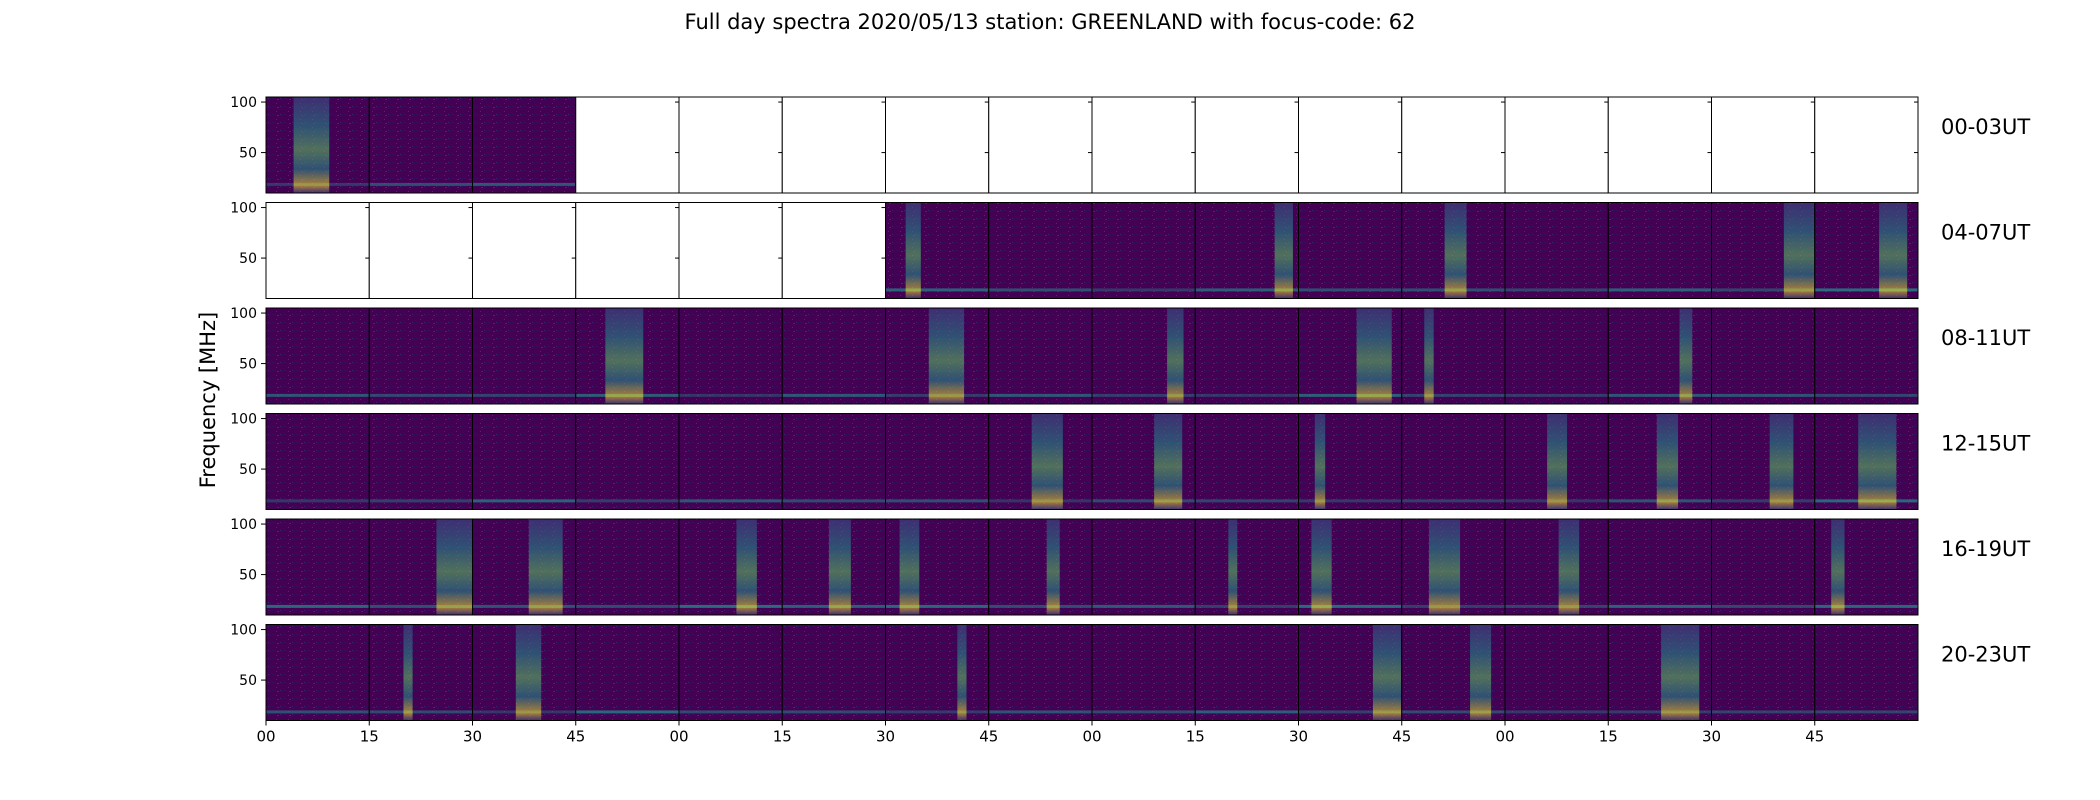 Image resolution: width=2100 pixels, height=800 pixels. I want to click on spectra-row-12-15UT, so click(1092, 461).